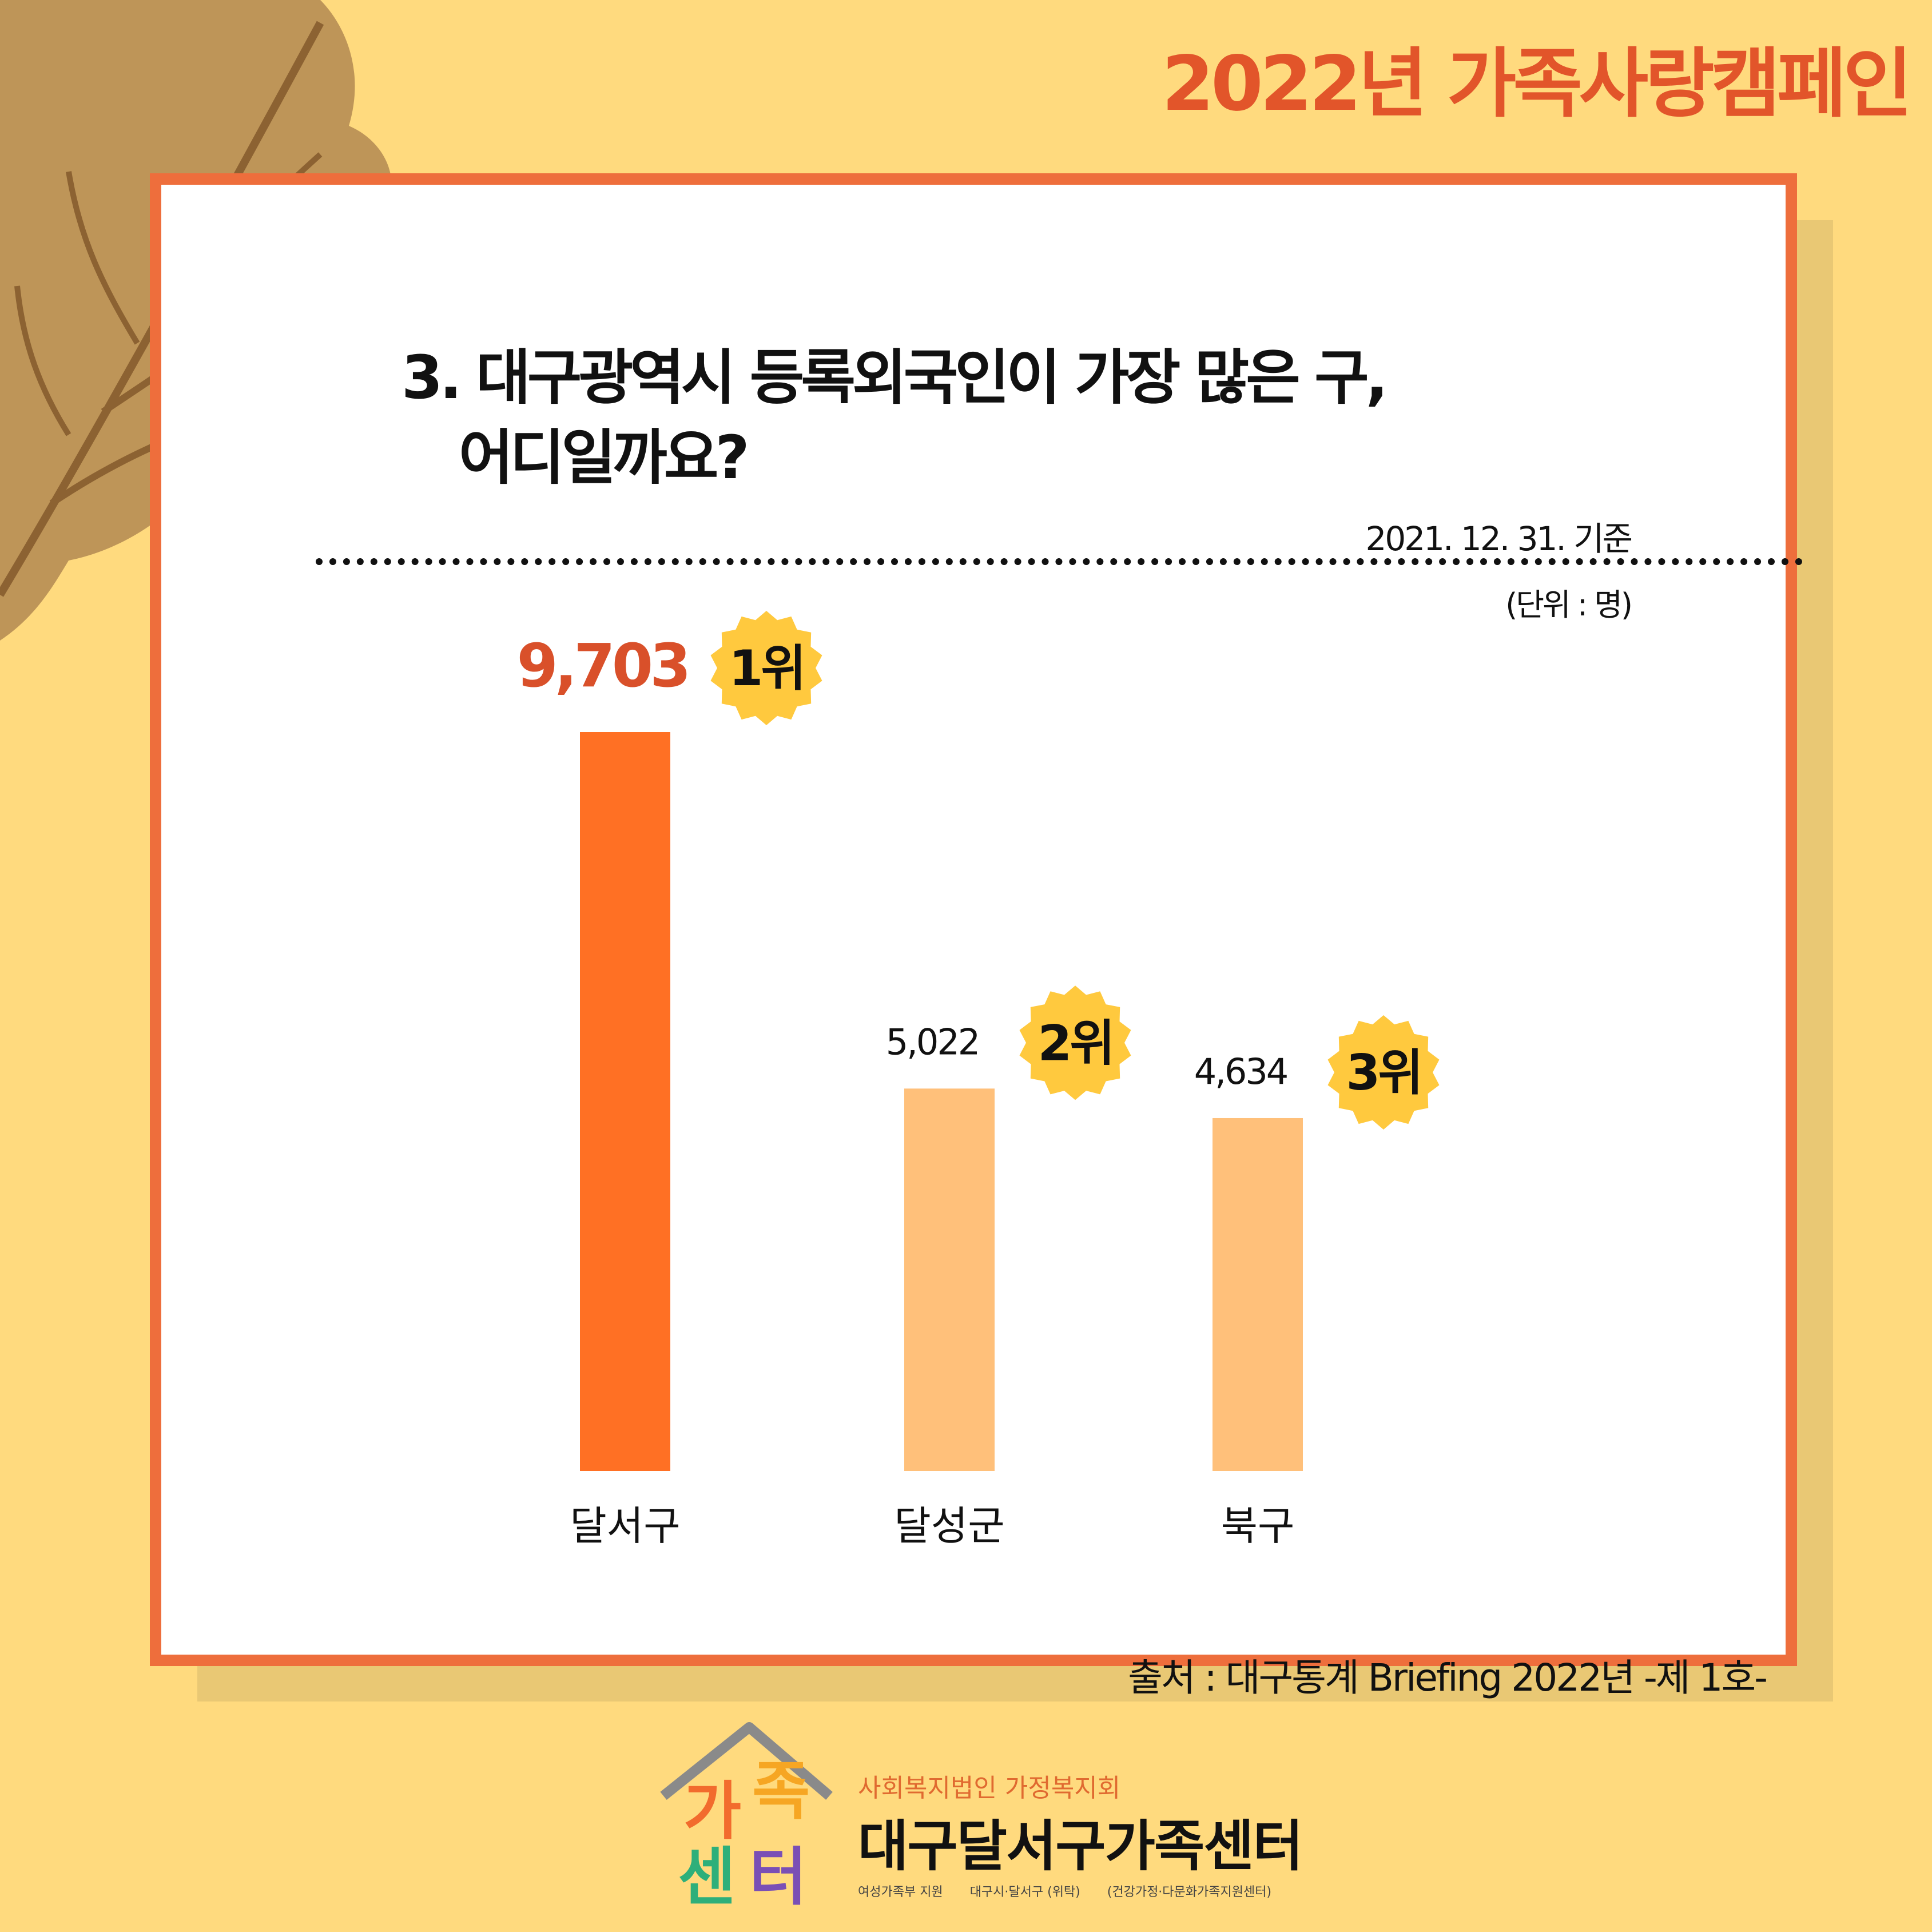 The height and width of the screenshot is (1932, 1932). I want to click on question-title-line2: 어디일까요?, so click(604, 458).